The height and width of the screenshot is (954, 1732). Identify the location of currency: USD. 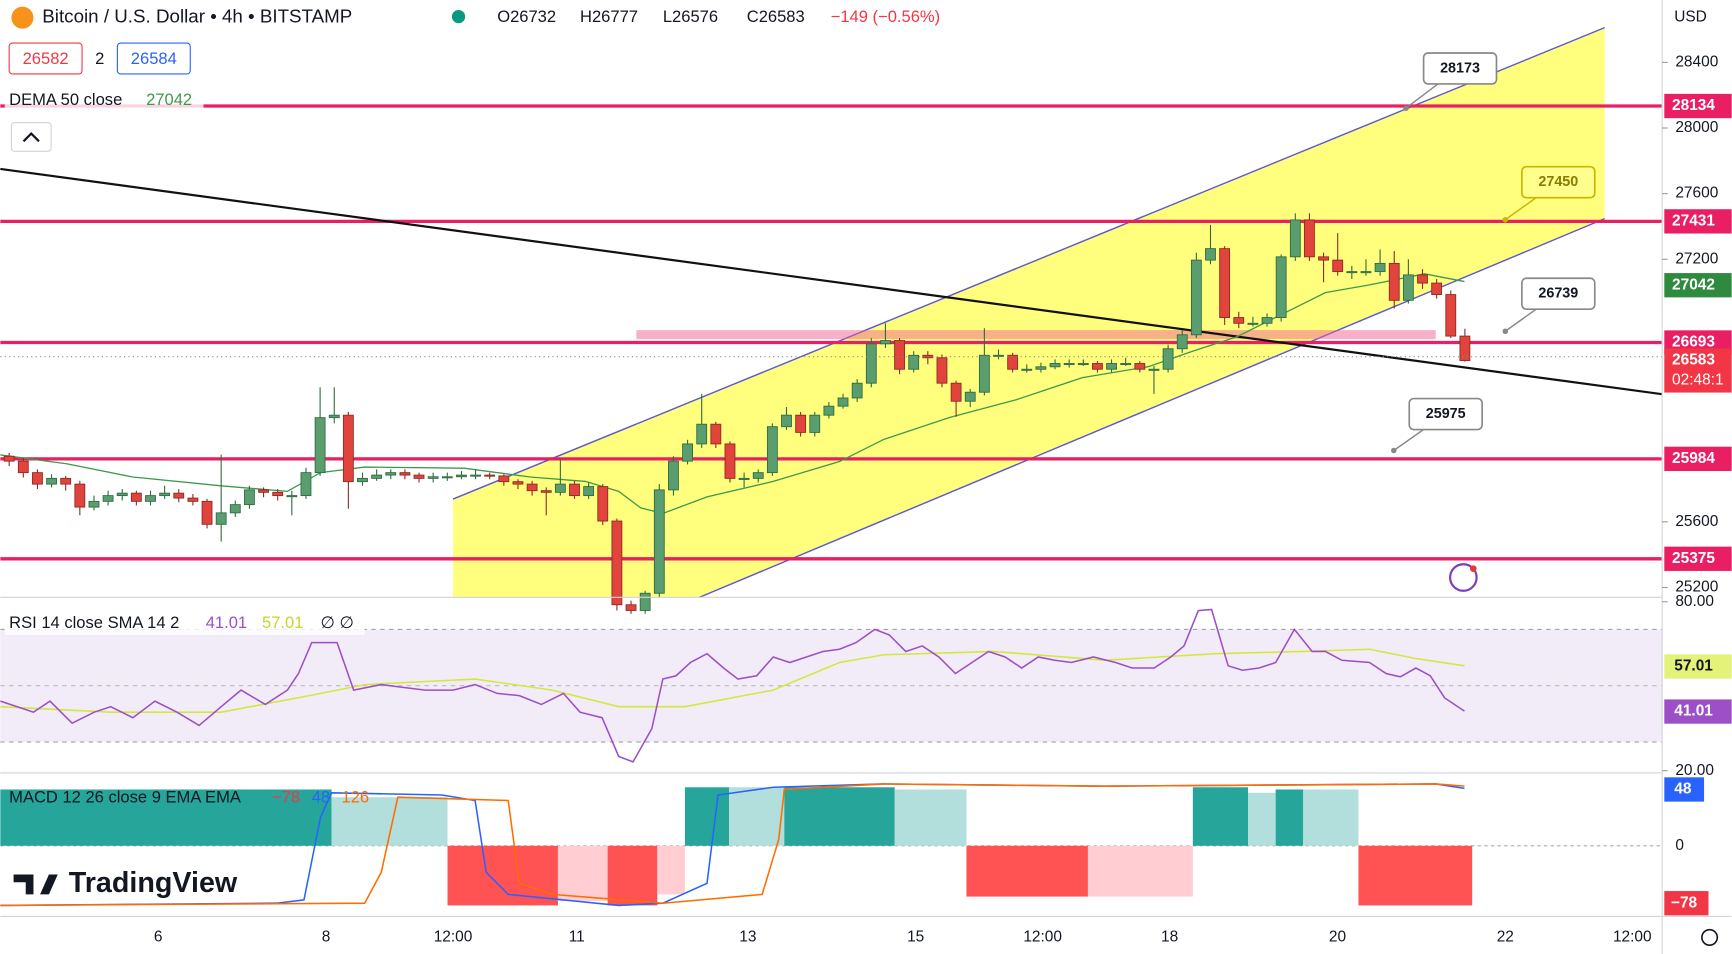
(1690, 17).